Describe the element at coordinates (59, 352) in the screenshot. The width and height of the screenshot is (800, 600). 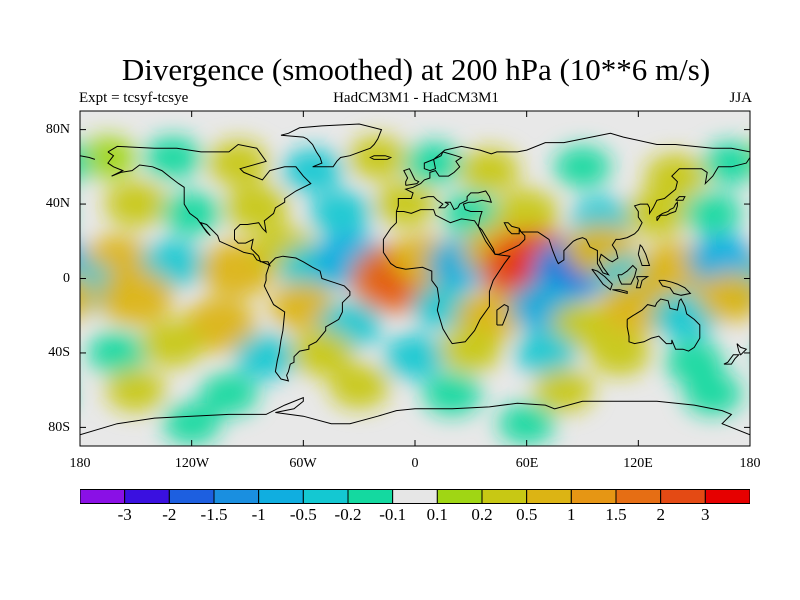
I see `lat-label-40s: 40S` at that location.